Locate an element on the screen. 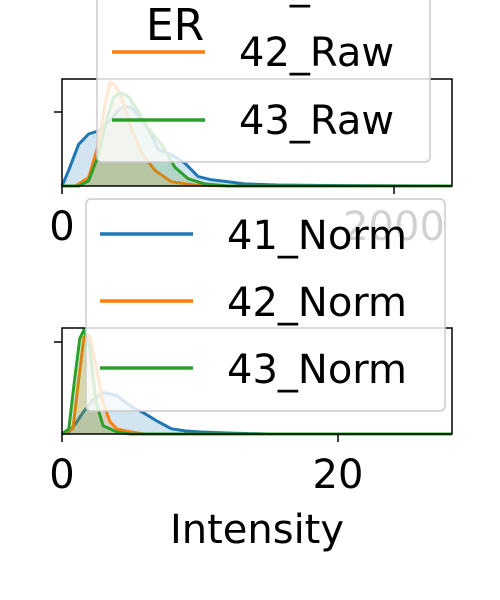  x-axis-label: Intensity is located at coordinates (257, 530).